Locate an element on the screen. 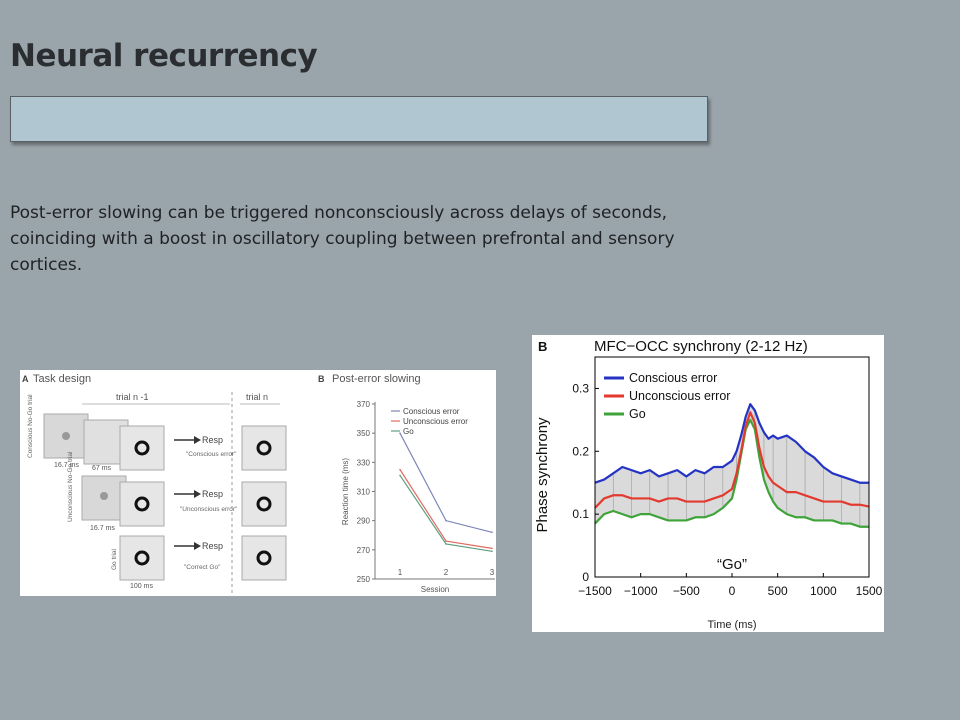  x-tick-label: 0 is located at coordinates (732, 591).